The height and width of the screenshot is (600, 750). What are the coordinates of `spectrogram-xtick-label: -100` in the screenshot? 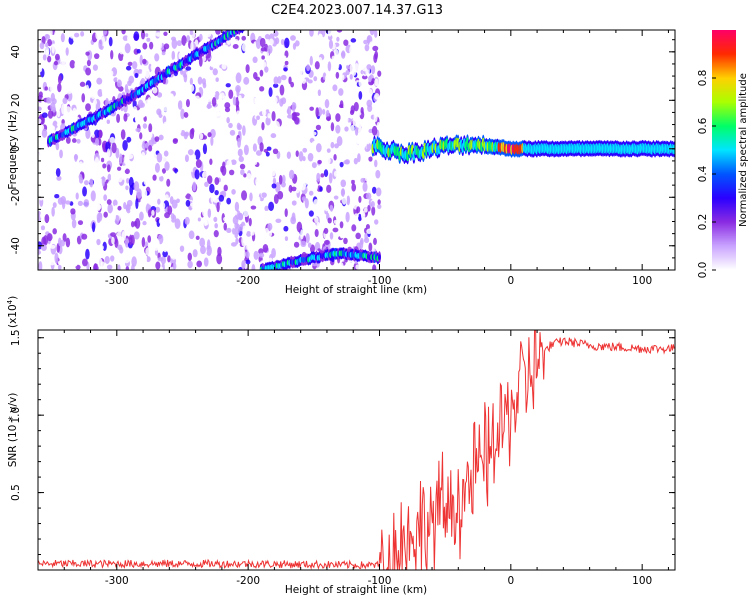 It's located at (380, 281).